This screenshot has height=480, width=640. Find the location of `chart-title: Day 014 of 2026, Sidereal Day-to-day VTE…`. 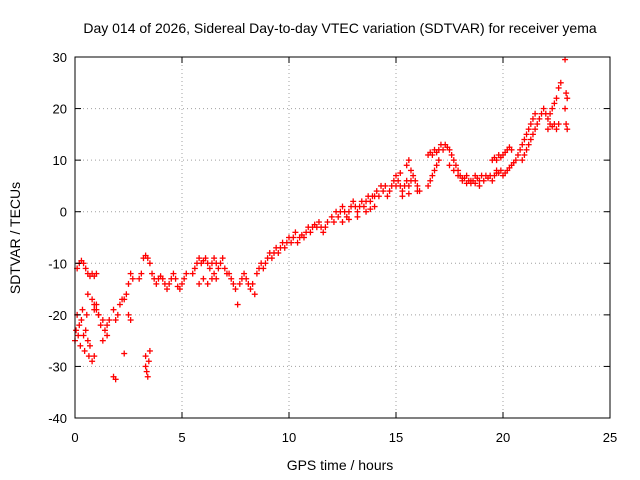

chart-title: Day 014 of 2026, Sidereal Day-to-day VTE… is located at coordinates (339, 28).